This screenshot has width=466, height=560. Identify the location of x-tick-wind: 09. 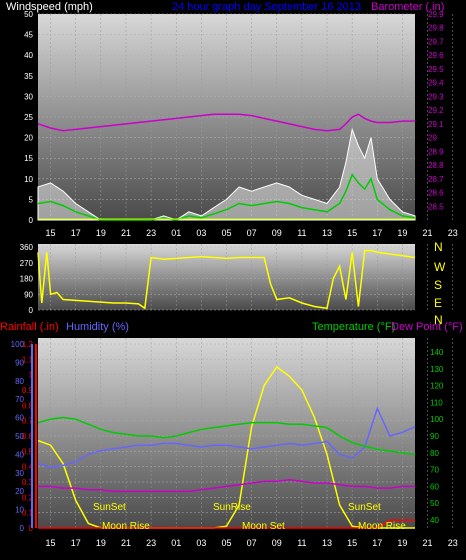
(277, 233).